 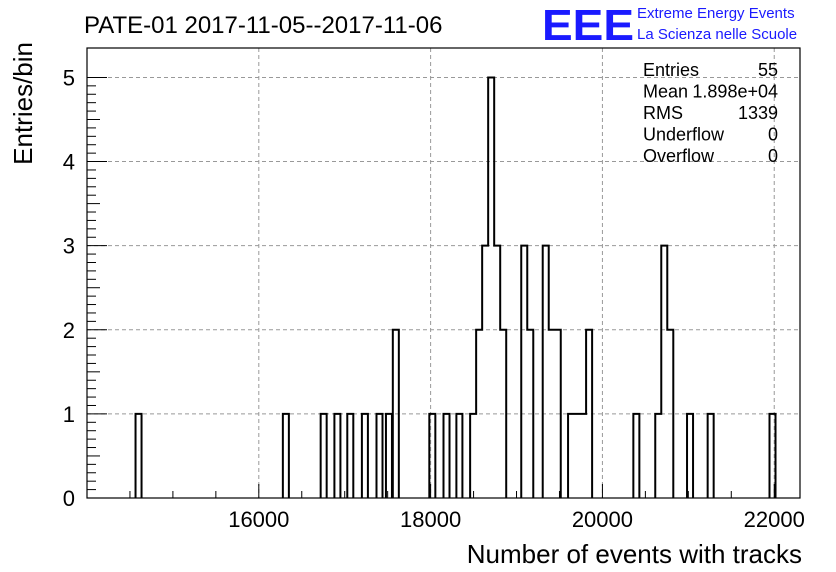 What do you see at coordinates (263, 25) in the screenshot?
I see `chart-title: PATE-01 2017-11-05--2017-11-06` at bounding box center [263, 25].